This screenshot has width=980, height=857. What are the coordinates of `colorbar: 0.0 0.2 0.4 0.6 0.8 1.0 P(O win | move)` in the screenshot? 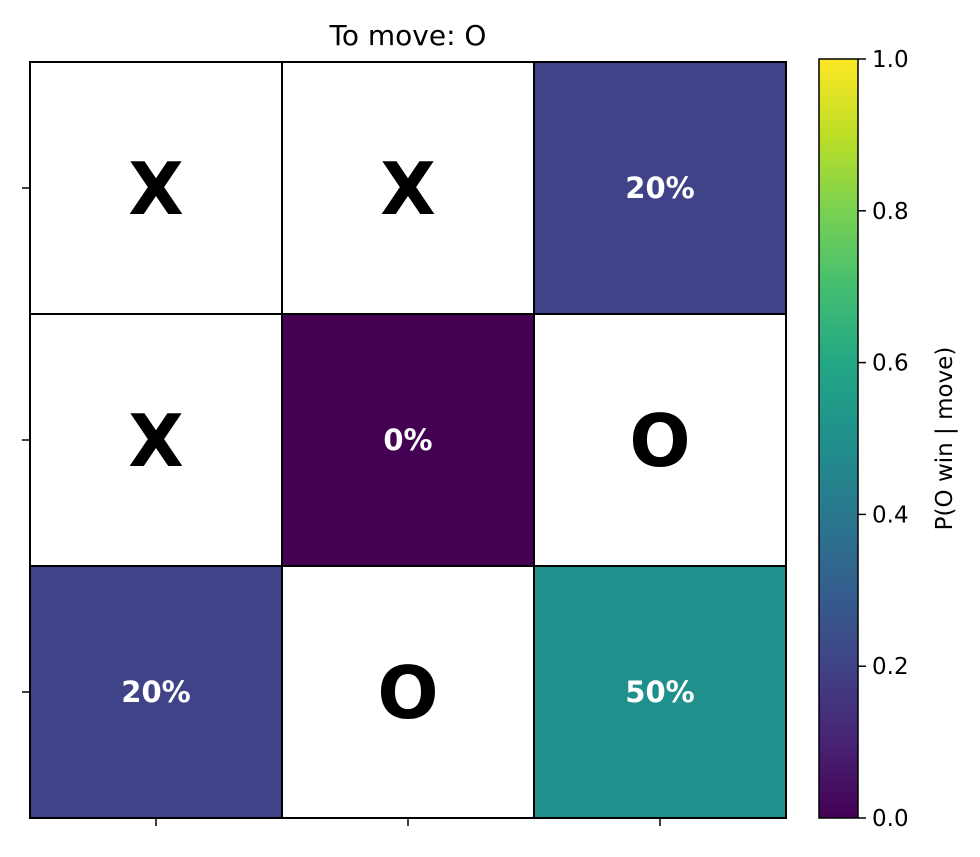 It's located at (888, 439).